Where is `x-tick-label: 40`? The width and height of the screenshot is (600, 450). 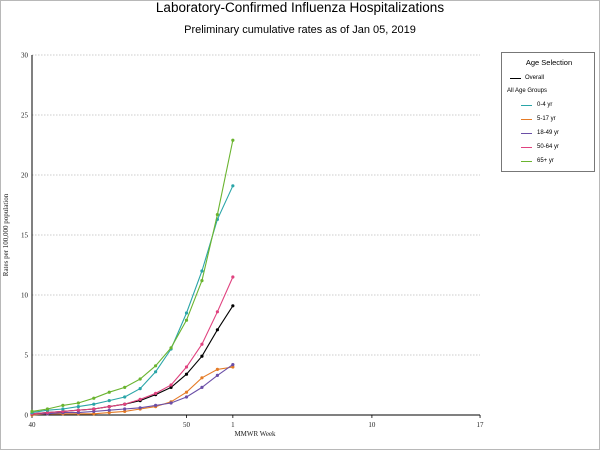 x-tick-label: 40 is located at coordinates (33, 425).